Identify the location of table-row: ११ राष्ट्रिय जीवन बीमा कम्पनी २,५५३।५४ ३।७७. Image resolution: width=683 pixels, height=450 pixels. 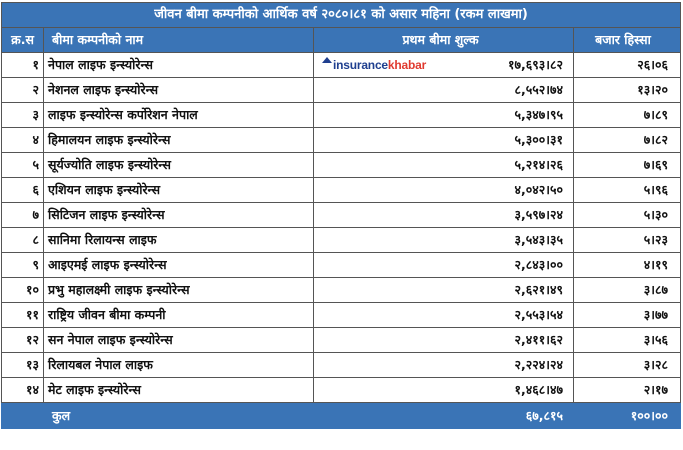
(341, 315).